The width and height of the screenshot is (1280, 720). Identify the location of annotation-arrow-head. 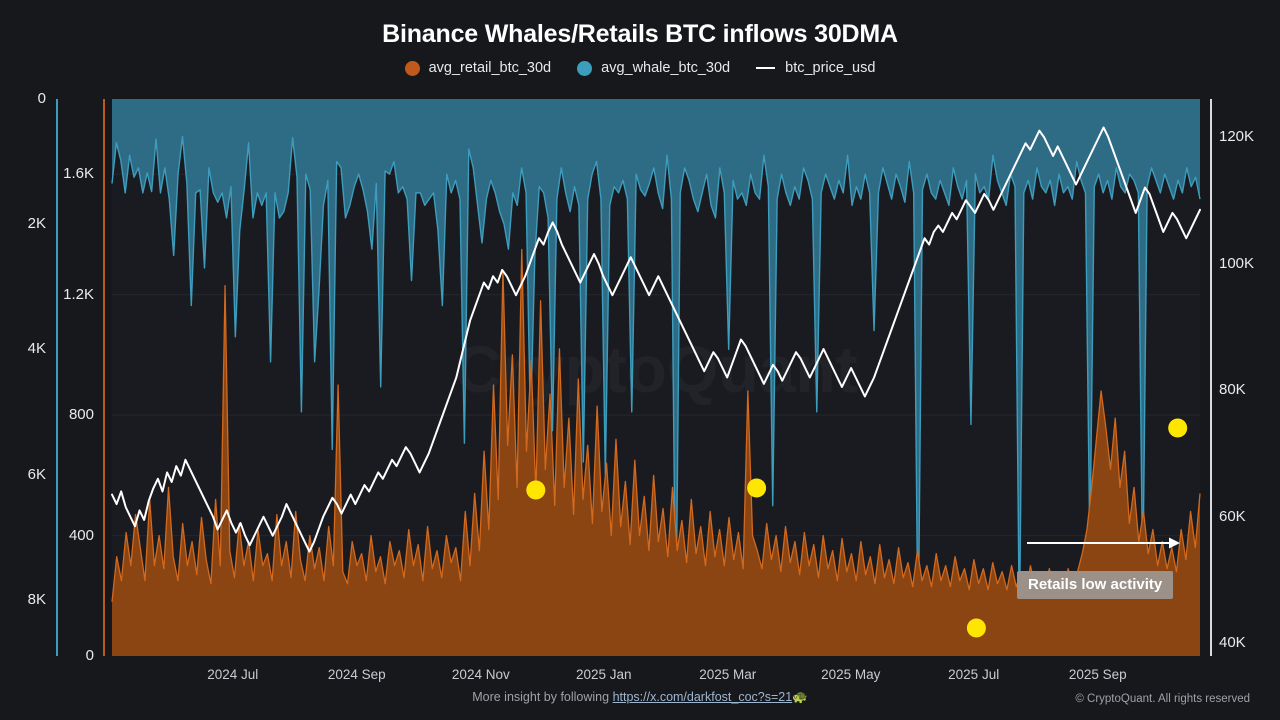
(1174, 543).